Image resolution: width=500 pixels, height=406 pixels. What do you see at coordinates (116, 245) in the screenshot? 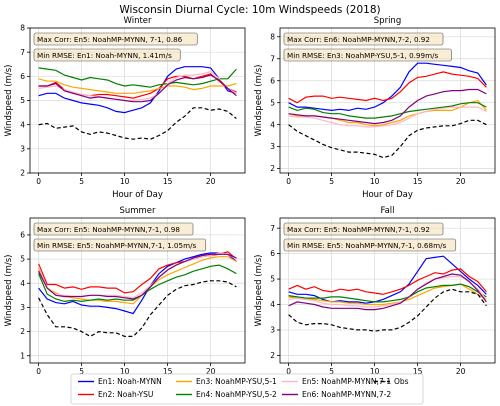
I see `annotation-text: Min RMSE: En5: NoahMP-MYNN,7-1, 1.05m/s` at bounding box center [116, 245].